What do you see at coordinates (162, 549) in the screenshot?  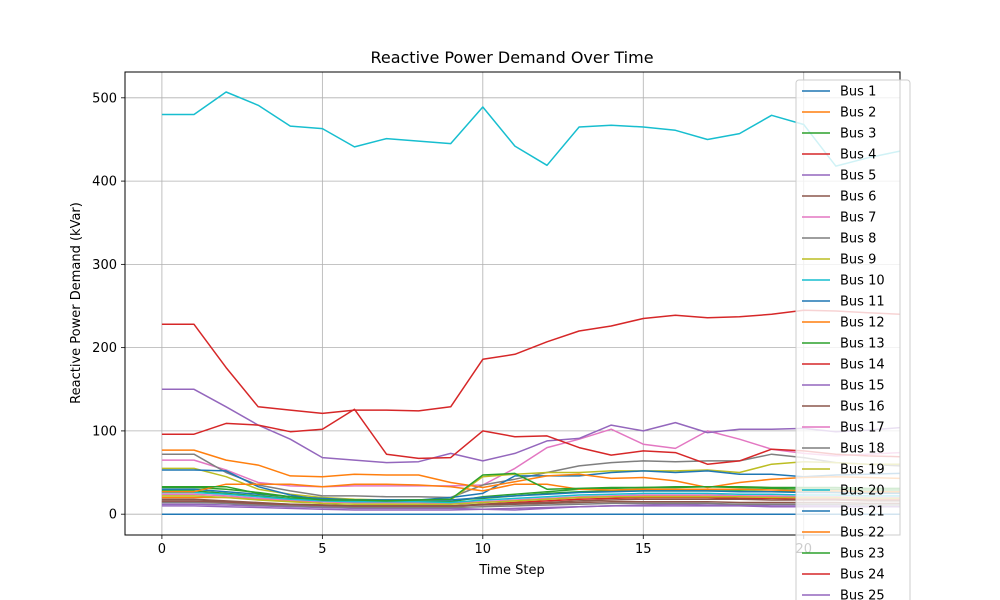 I see `x-tick-label: 0` at bounding box center [162, 549].